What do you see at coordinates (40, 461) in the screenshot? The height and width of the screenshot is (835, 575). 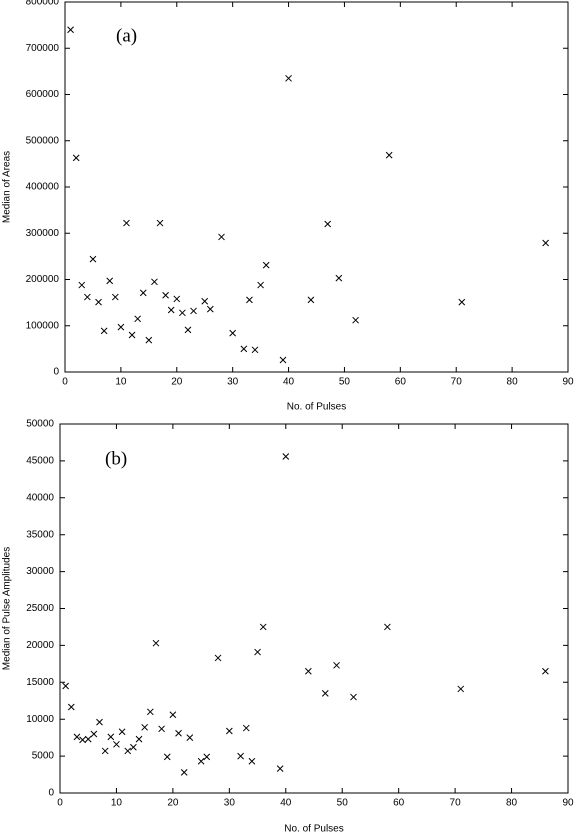 I see `y-tick-label: 45000` at bounding box center [40, 461].